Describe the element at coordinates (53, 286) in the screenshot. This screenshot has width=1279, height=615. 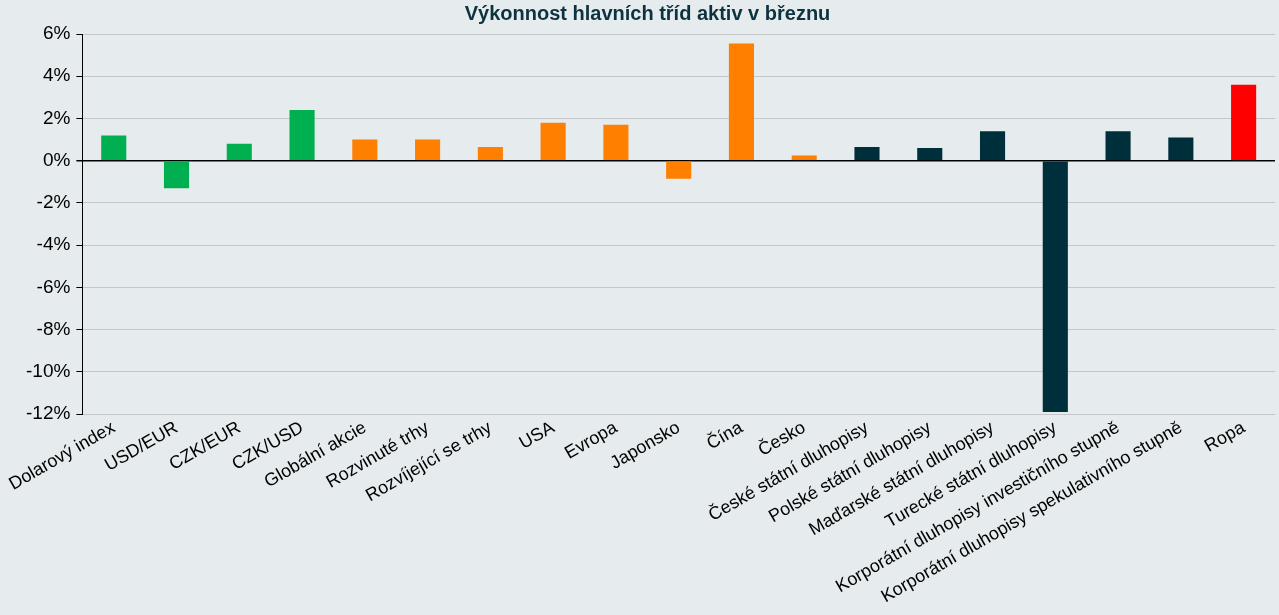
I see `y-tick-label: -6%` at that location.